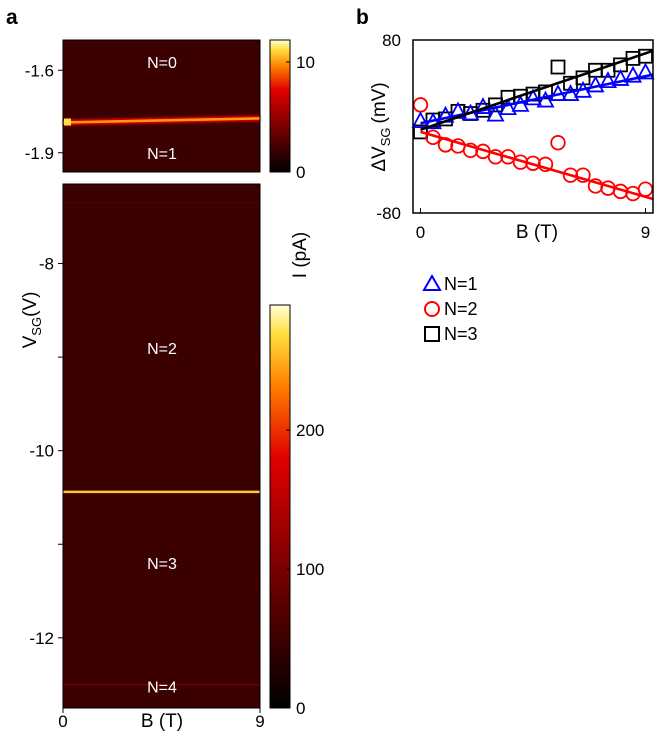 Image resolution: width=663 pixels, height=744 pixels. Describe the element at coordinates (391, 40) in the screenshot. I see `scatter-ytick-label: 80` at that location.